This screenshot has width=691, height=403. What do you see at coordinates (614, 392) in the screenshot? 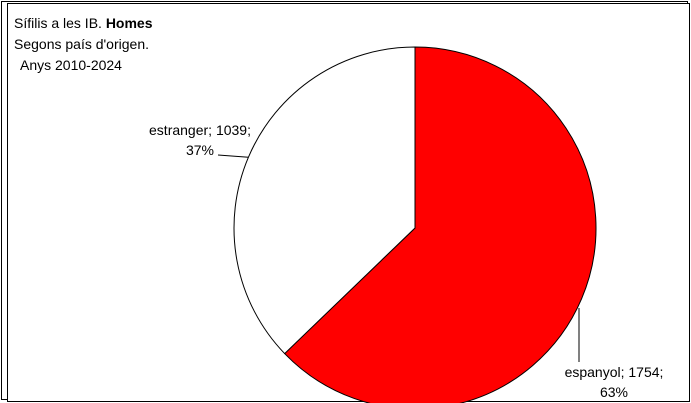
I see `slice-label-espanyol-line2: 63%` at bounding box center [614, 392].